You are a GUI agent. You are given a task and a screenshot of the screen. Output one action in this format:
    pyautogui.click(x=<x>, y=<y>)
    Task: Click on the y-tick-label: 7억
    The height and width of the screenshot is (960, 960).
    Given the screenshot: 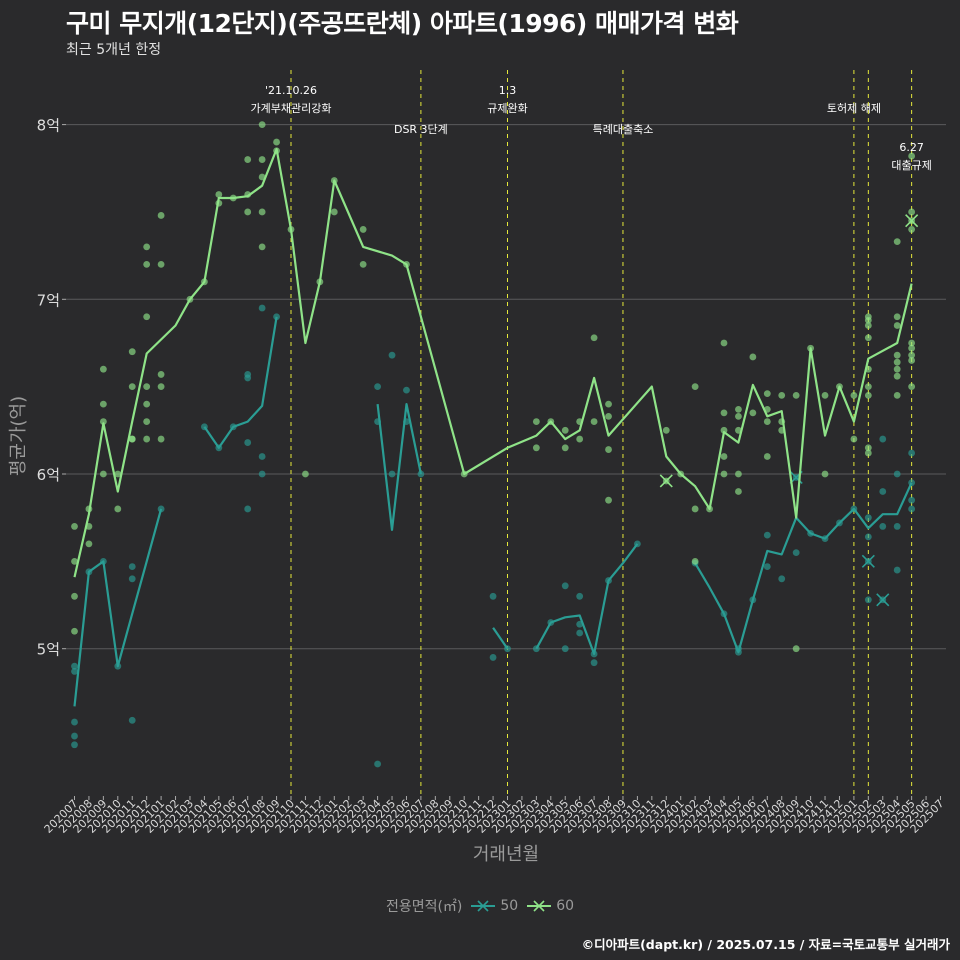 What is the action you would take?
    pyautogui.click(x=48, y=300)
    